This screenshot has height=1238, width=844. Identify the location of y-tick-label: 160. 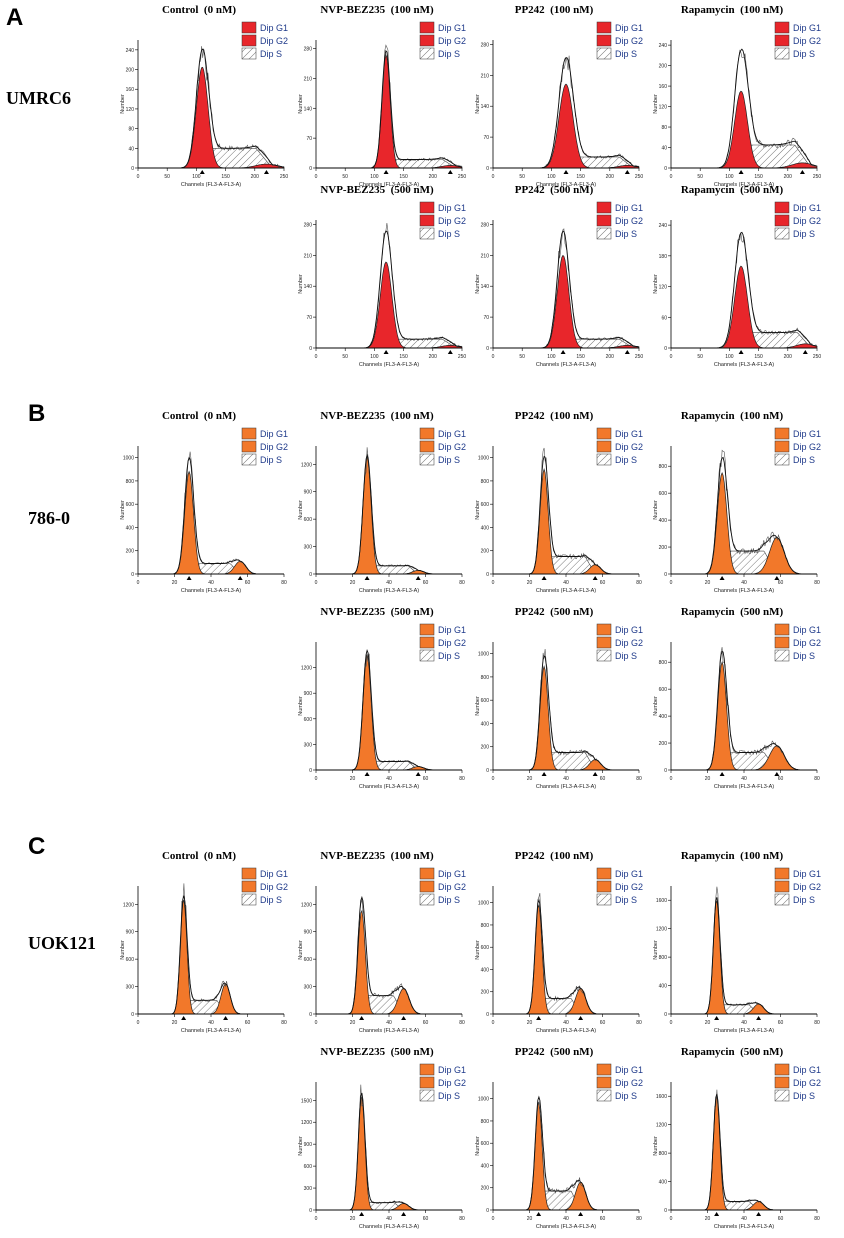
(130, 90).